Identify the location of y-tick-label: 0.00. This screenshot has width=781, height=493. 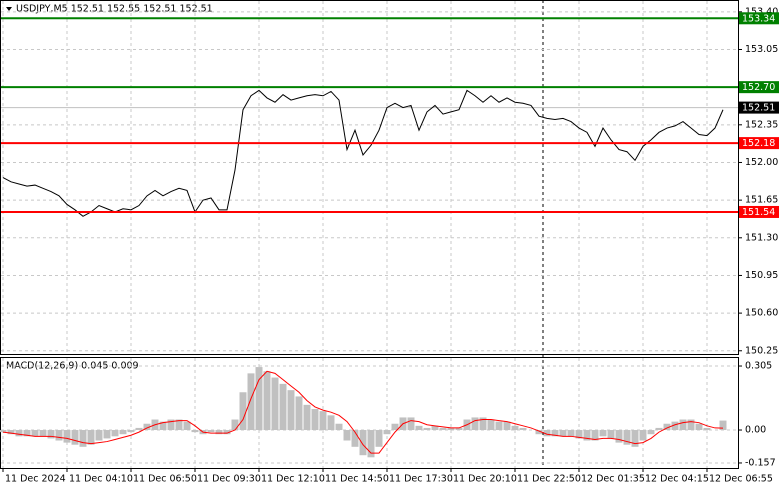
(755, 430).